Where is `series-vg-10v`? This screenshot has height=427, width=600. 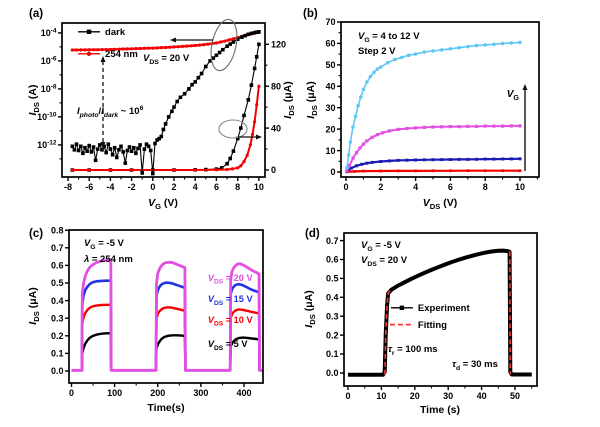
series-vg-10v is located at coordinates (433, 148).